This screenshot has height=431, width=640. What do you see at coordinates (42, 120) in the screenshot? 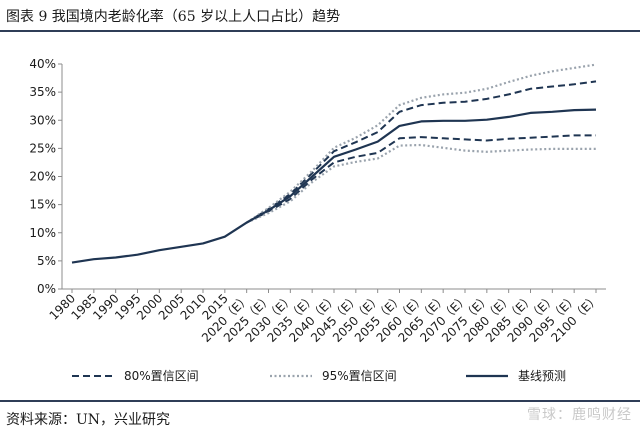
I see `y-tick-label: 30%` at bounding box center [42, 120].